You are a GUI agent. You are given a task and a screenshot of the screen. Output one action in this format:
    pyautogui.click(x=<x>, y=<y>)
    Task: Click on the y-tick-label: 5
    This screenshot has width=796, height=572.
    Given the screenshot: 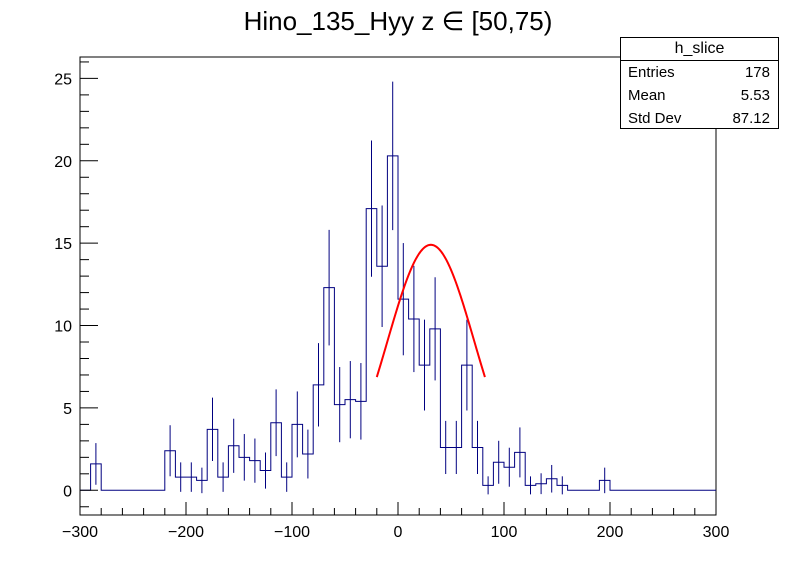 What is the action you would take?
    pyautogui.click(x=67, y=409)
    